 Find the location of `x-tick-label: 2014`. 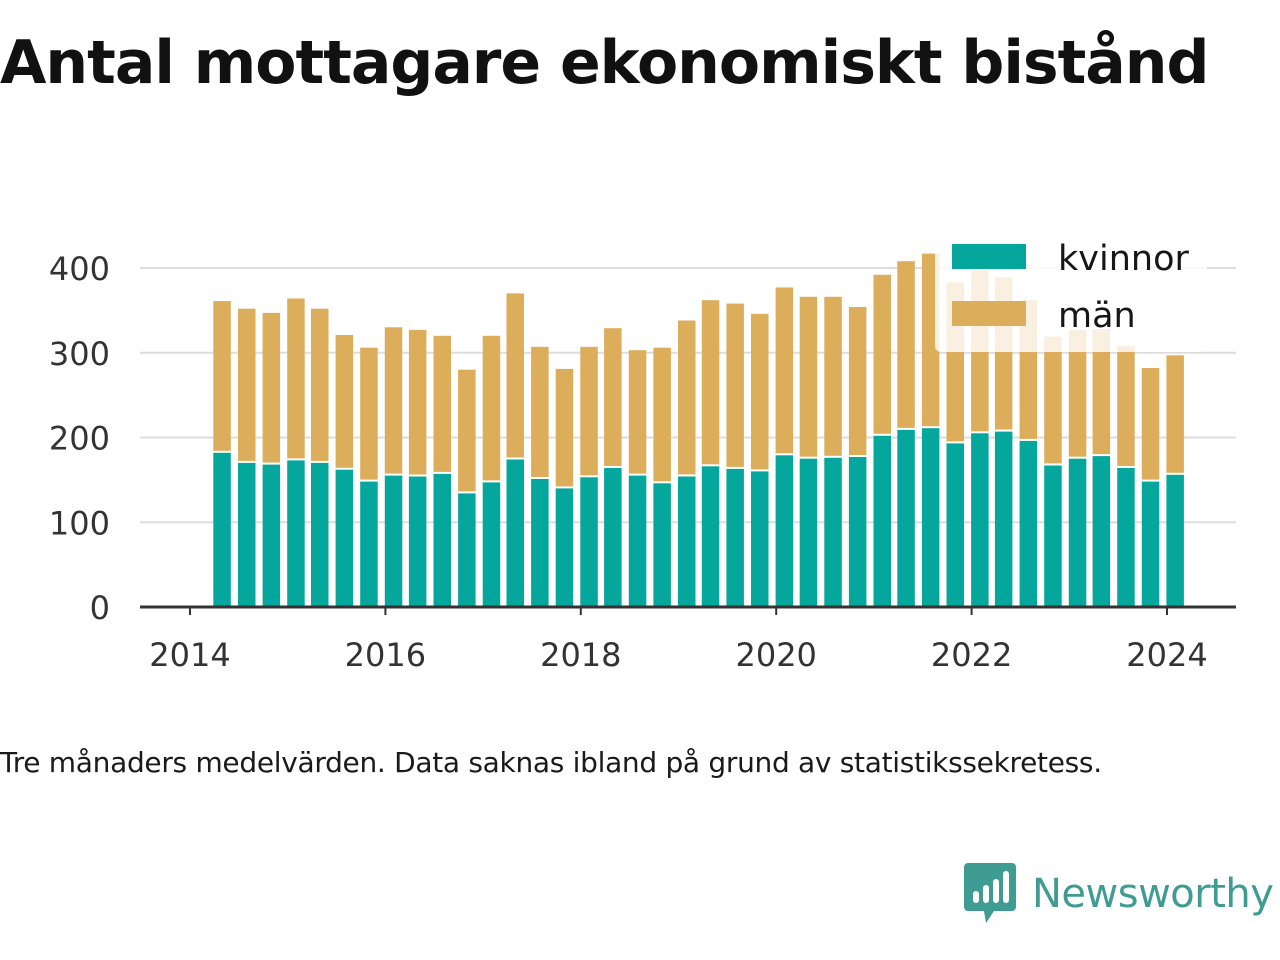

x-tick-label: 2014 is located at coordinates (189, 655).